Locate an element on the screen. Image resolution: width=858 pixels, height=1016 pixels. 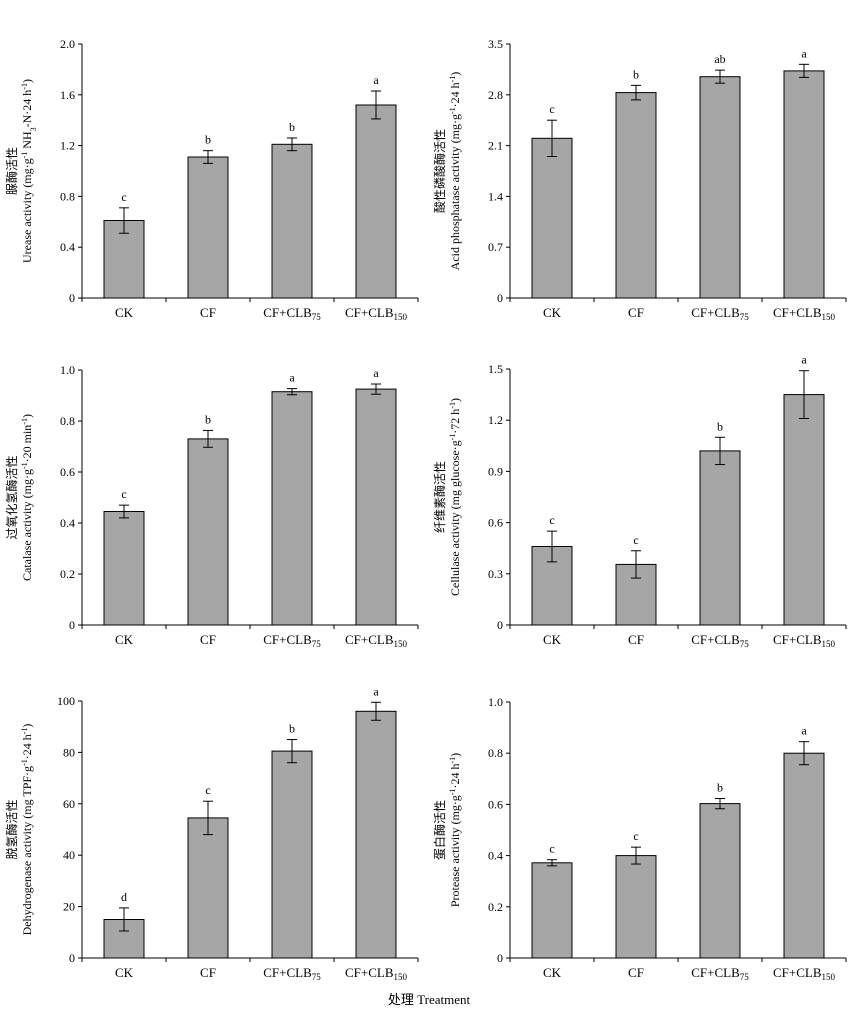
significance-letter-6-3: b is located at coordinates (720, 788).